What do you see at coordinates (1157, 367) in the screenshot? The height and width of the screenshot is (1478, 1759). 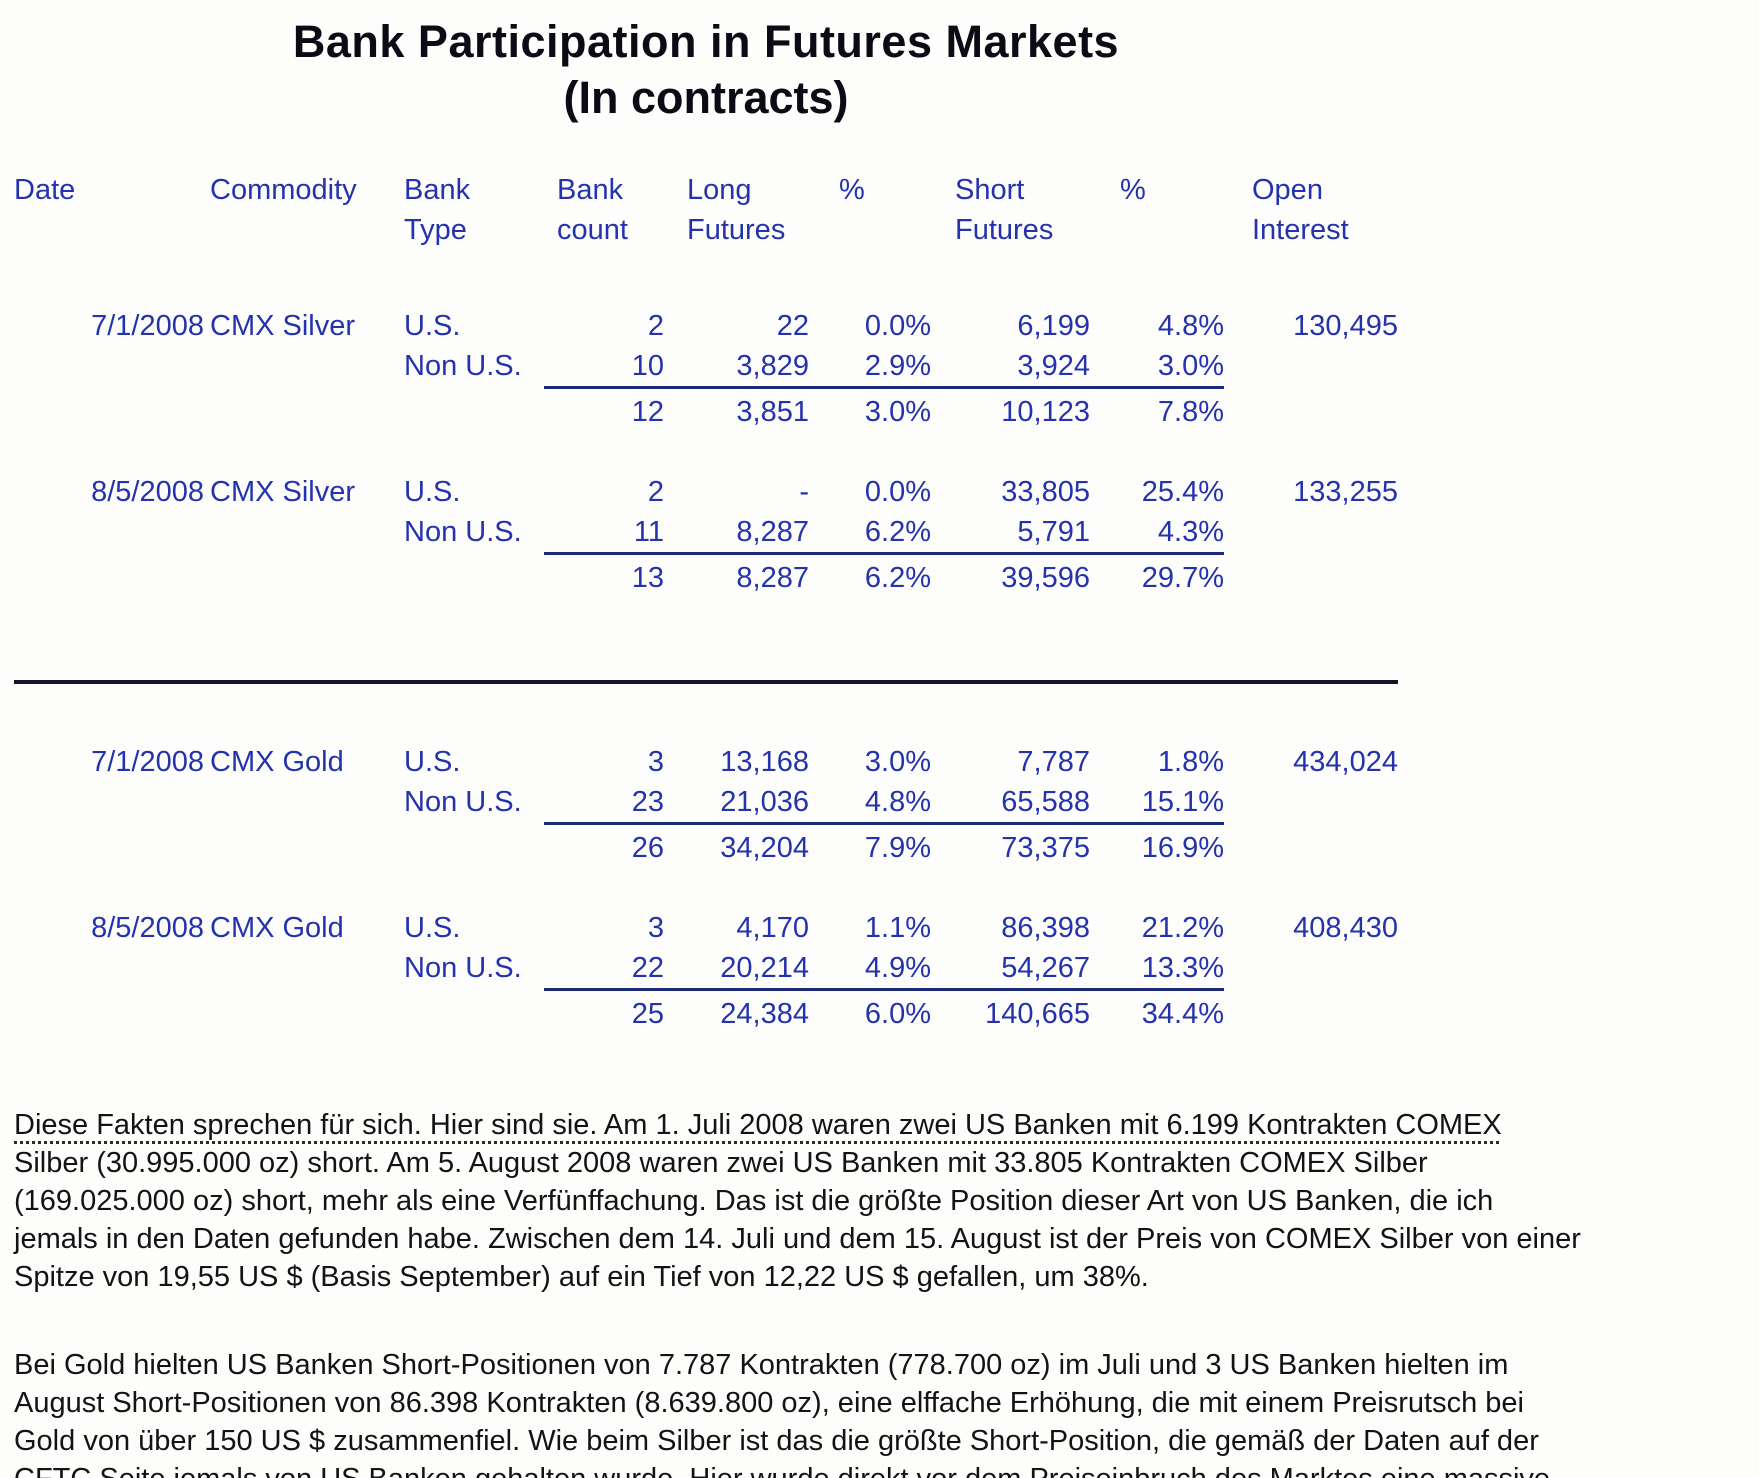 I see `short-pct-cell: 3.0%` at bounding box center [1157, 367].